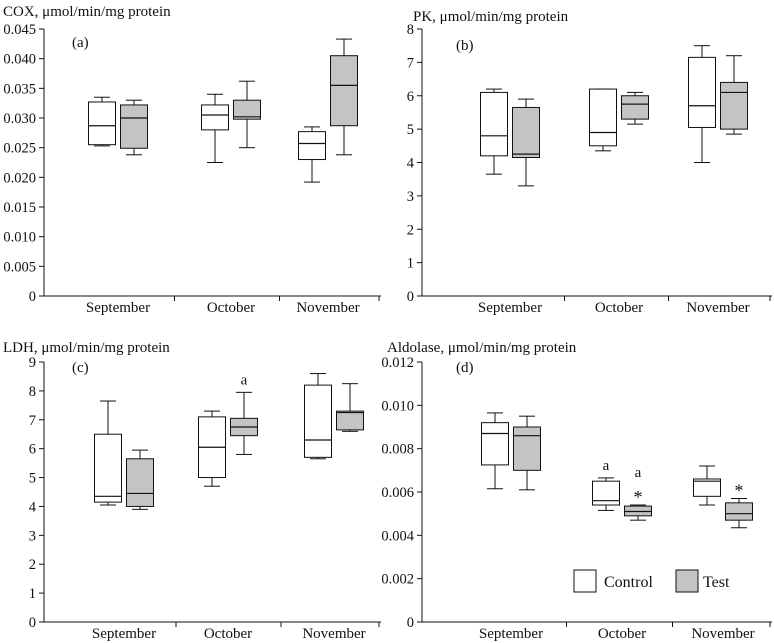 This screenshot has height=643, width=774. Describe the element at coordinates (465, 368) in the screenshot. I see `panel-label: (d)` at that location.